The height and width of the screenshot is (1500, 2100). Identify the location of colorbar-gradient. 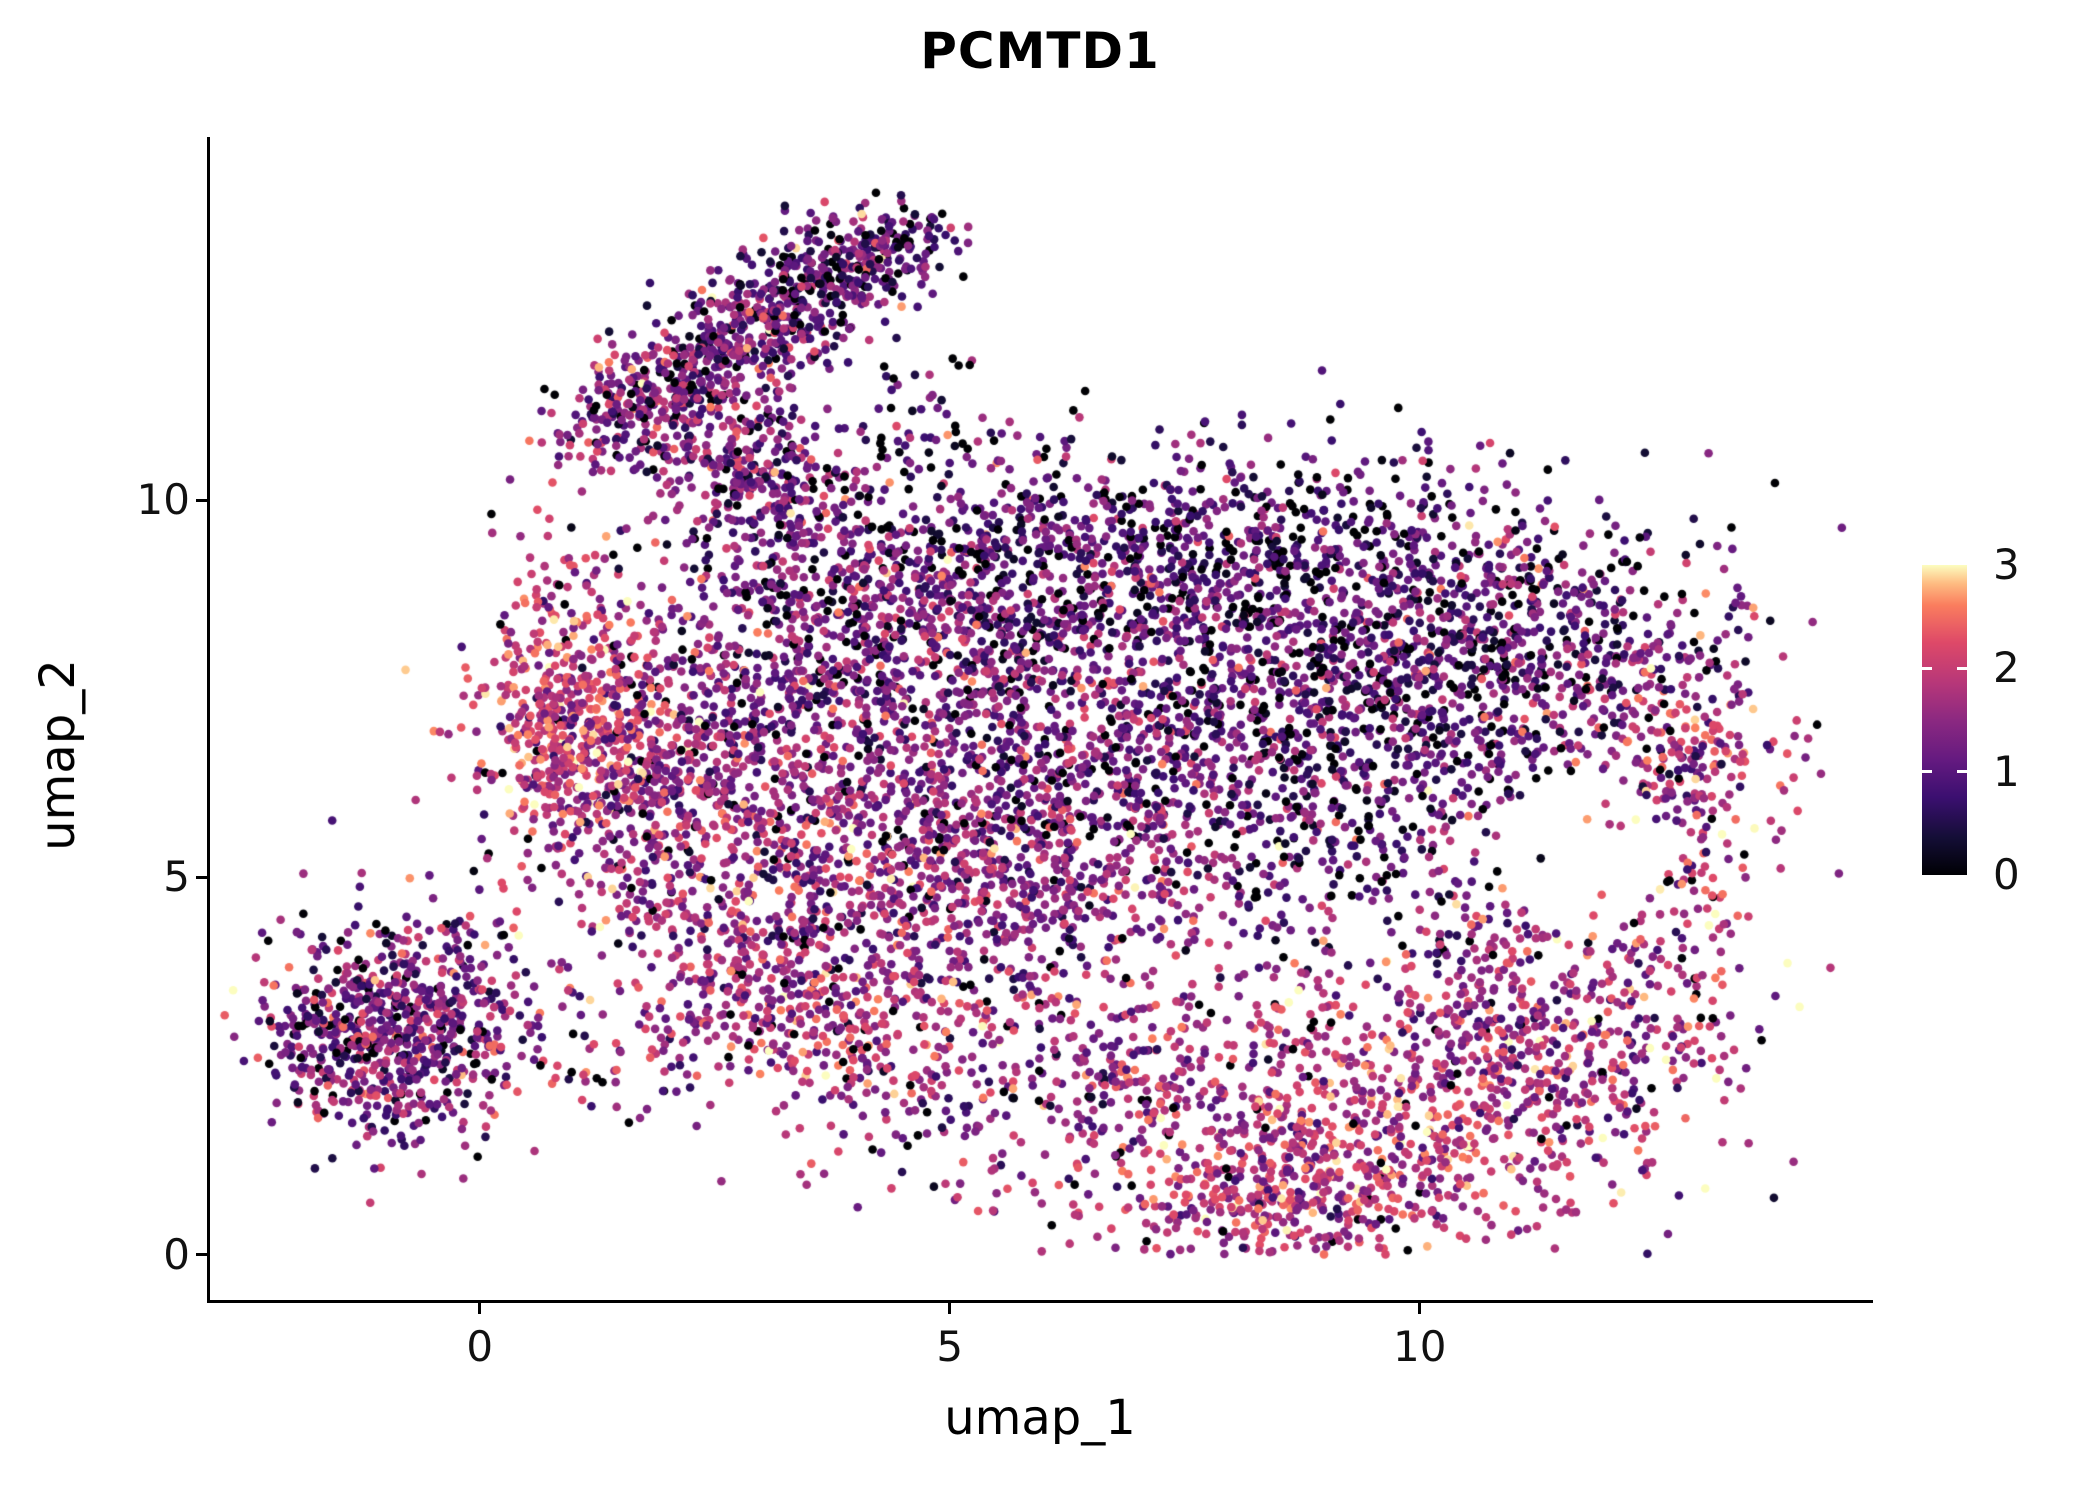
(1944, 720).